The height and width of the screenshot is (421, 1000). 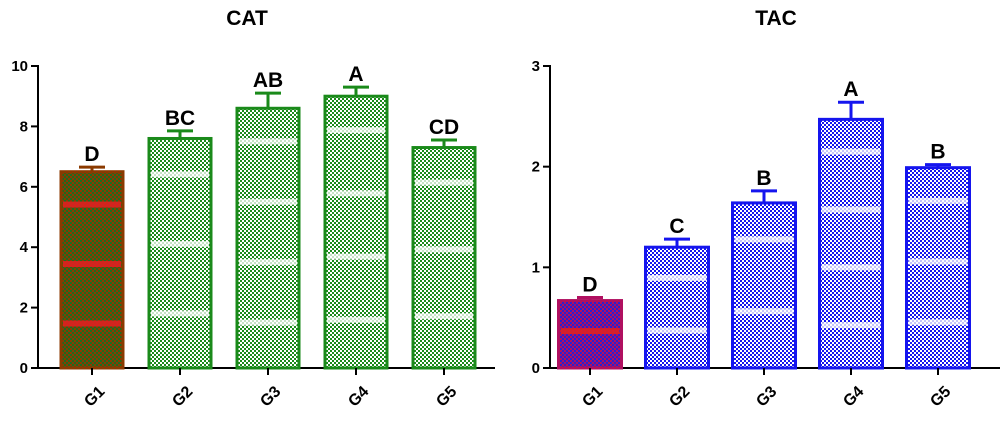 What do you see at coordinates (536, 267) in the screenshot?
I see `y-tick-label: 1` at bounding box center [536, 267].